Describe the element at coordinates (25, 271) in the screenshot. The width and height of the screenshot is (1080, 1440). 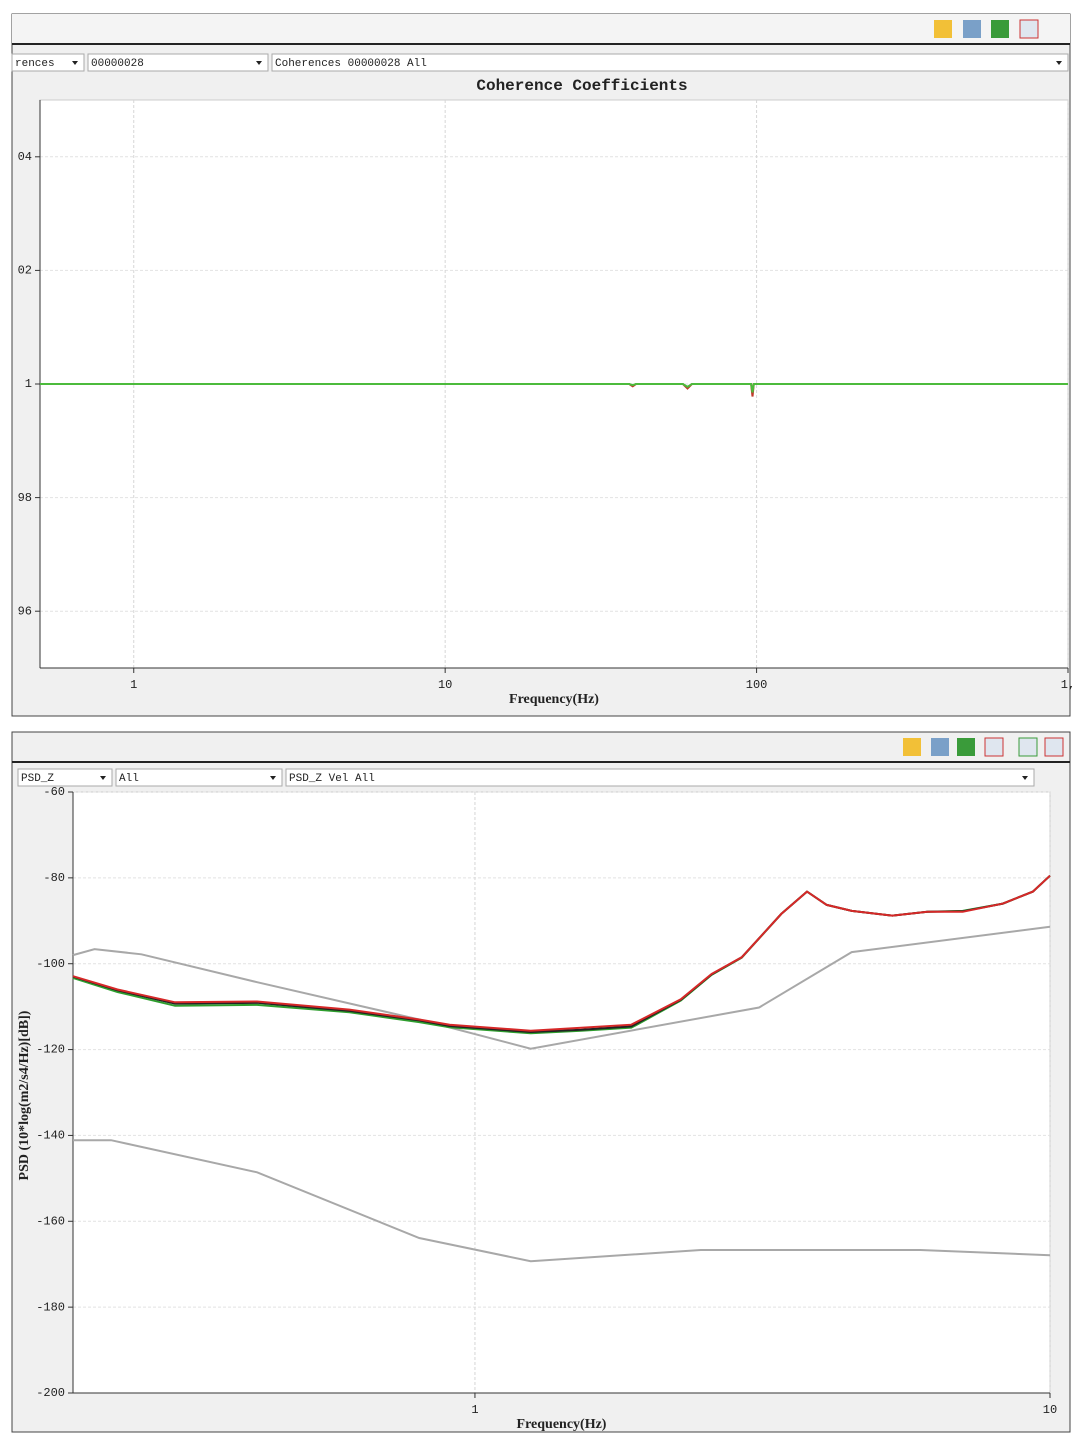
I see `y-tick-label: 02` at that location.